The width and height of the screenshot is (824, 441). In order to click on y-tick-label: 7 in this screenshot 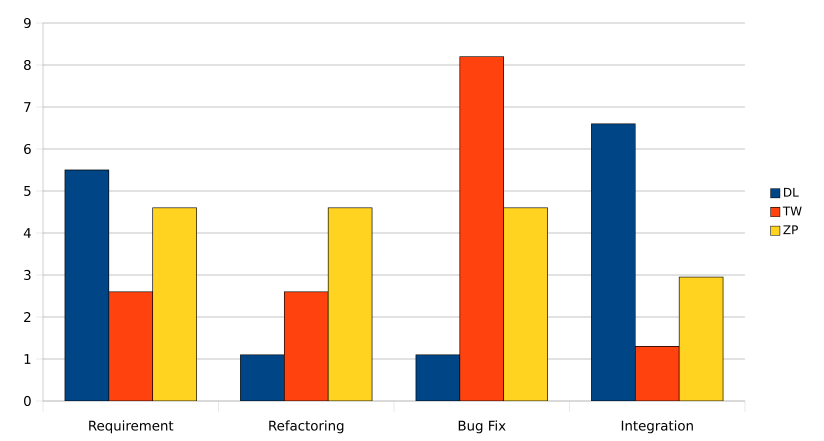, I will do `click(27, 107)`.